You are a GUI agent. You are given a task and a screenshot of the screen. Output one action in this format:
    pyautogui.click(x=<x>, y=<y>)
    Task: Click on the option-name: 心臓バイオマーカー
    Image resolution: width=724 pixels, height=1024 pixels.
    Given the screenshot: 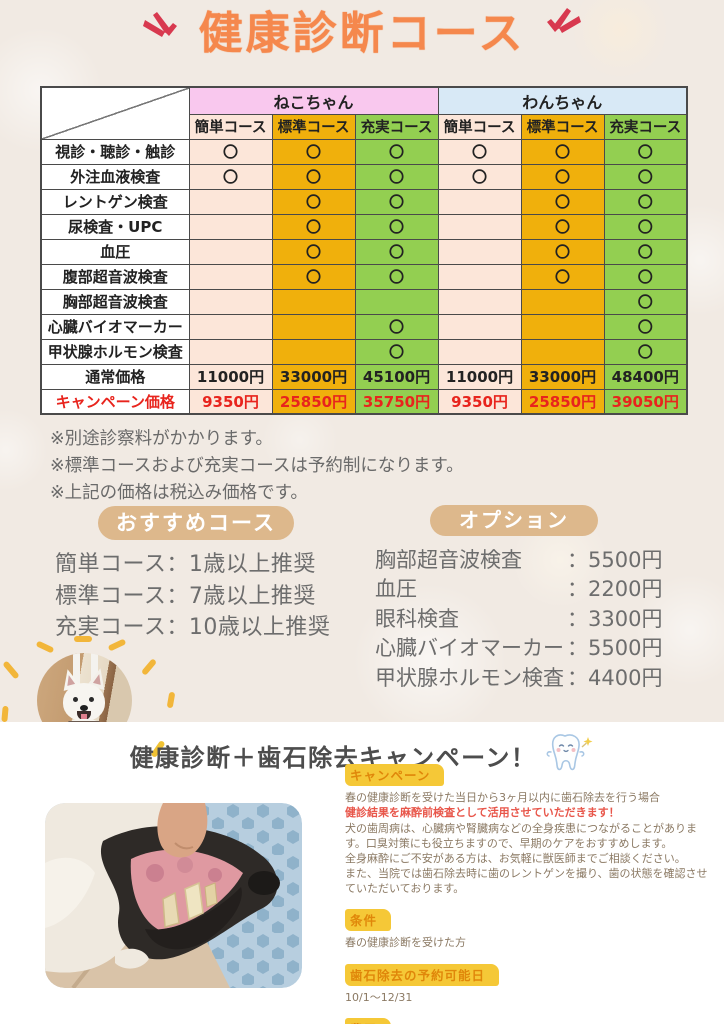 What is the action you would take?
    pyautogui.click(x=469, y=648)
    